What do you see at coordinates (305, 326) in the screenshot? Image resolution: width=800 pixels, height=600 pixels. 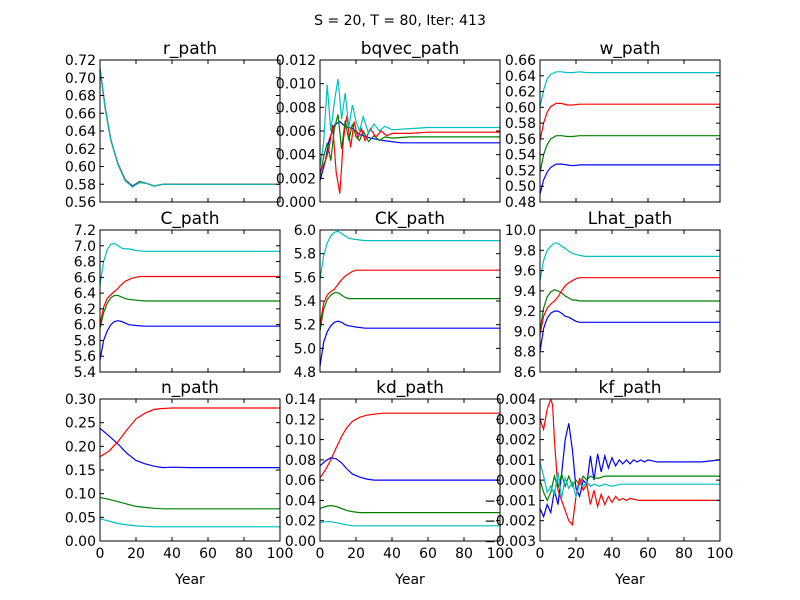 I see `y-tick-label: 5.2` at bounding box center [305, 326].